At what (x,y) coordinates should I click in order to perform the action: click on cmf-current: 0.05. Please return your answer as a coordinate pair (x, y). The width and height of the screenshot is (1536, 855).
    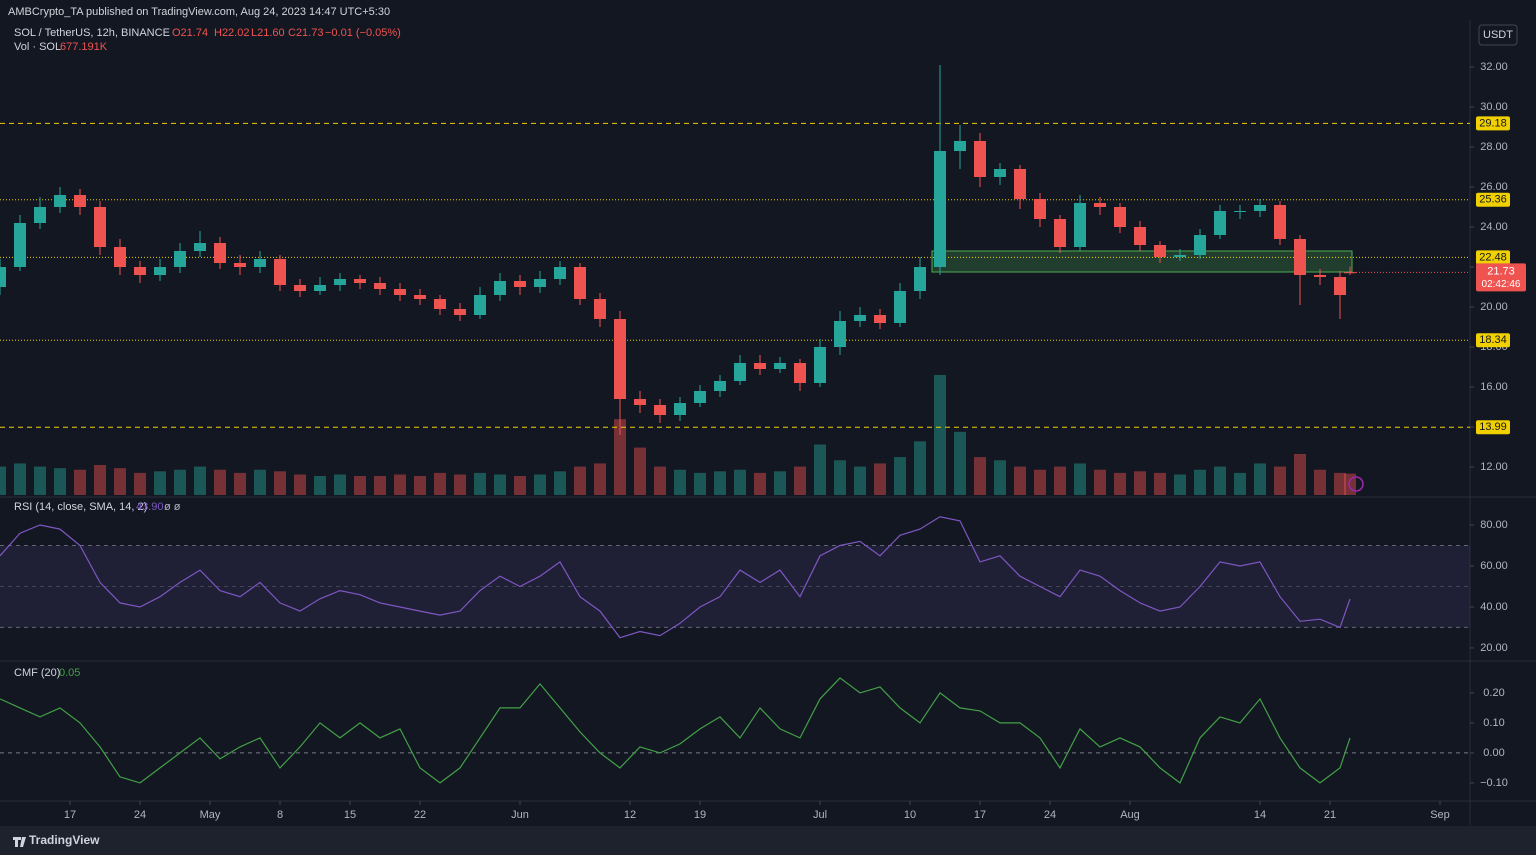
    Looking at the image, I should click on (69, 673).